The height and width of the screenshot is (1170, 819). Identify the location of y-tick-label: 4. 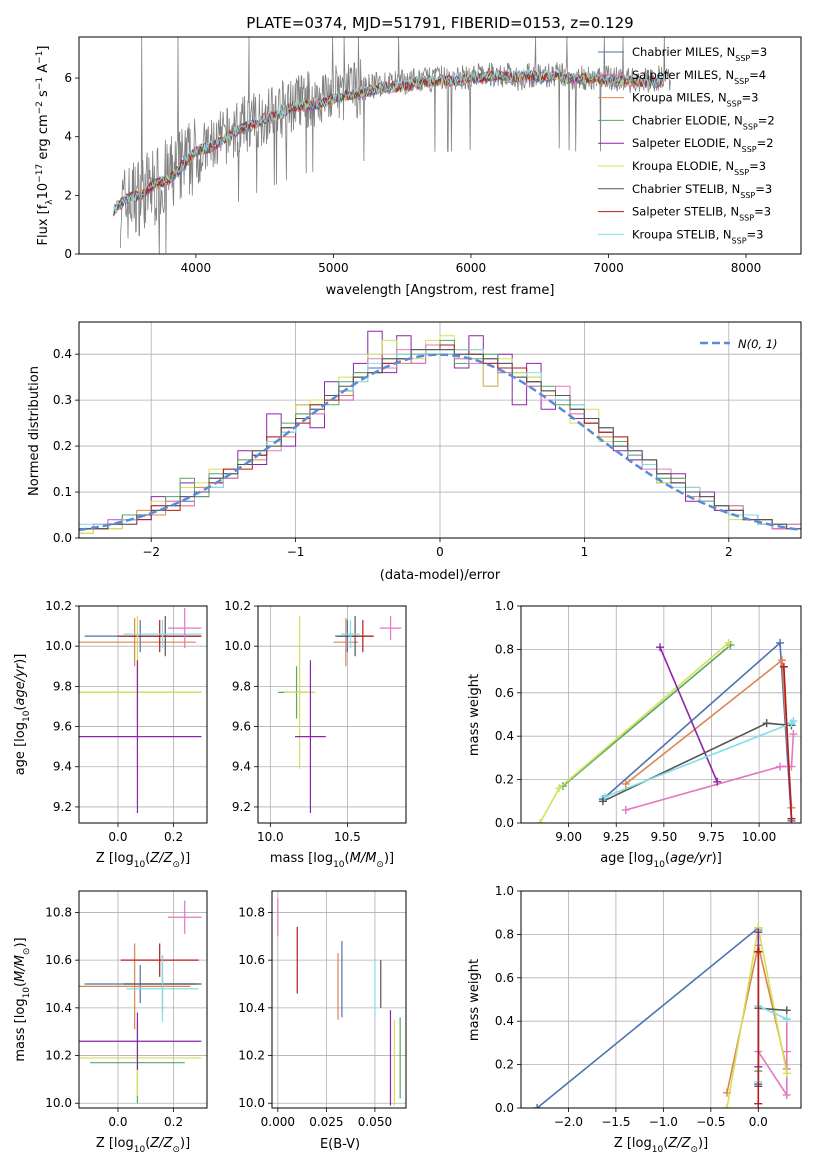
(68, 137).